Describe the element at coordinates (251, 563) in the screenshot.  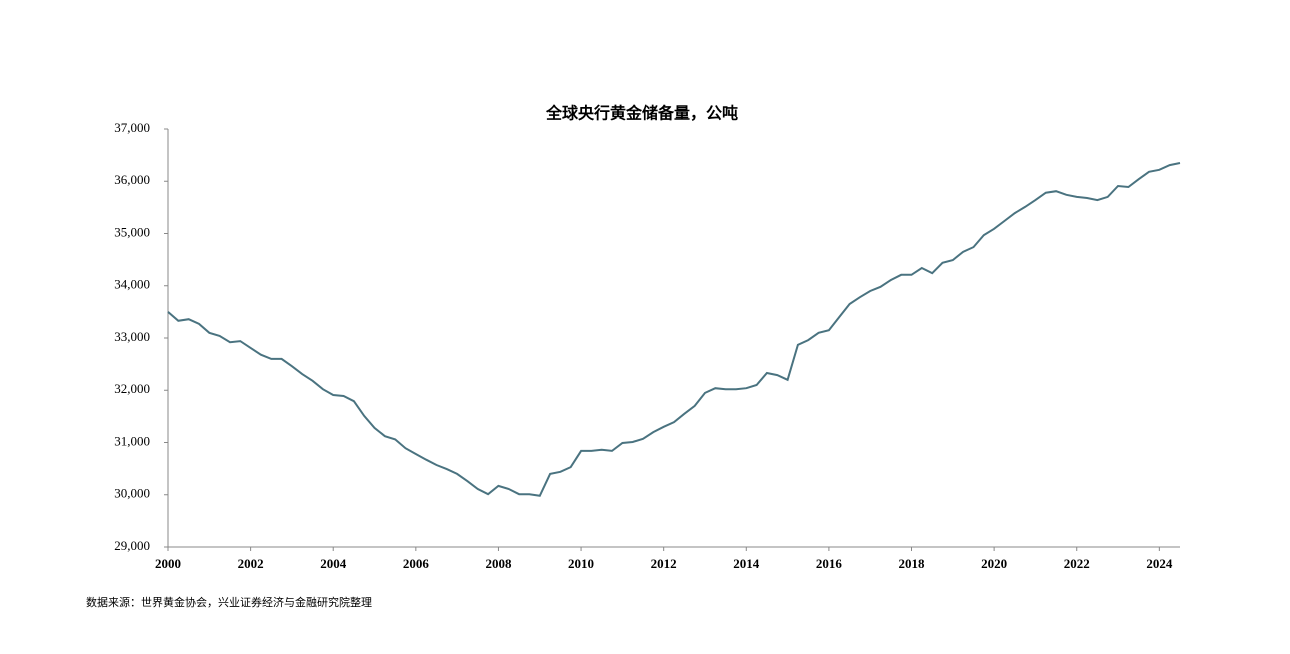
I see `x-tick-label: 2002` at that location.